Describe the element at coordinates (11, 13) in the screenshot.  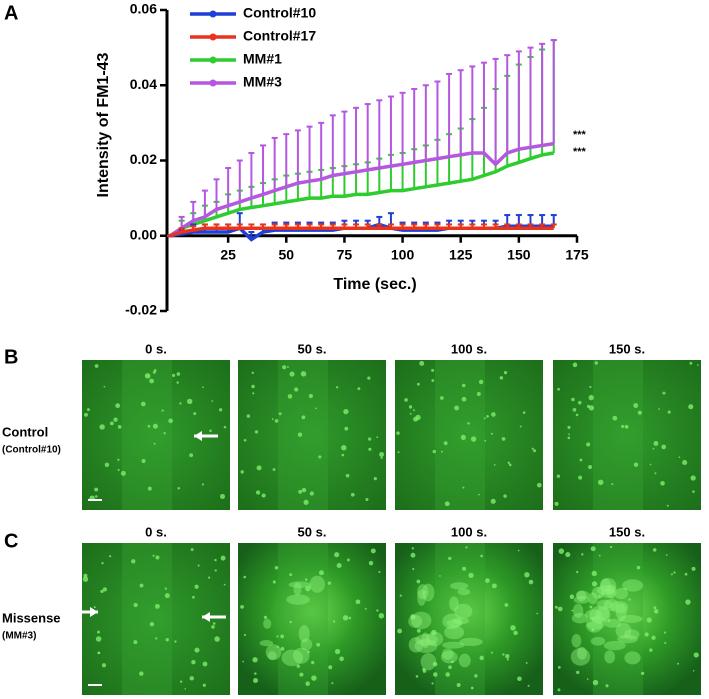
I see `panel-label: A` at that location.